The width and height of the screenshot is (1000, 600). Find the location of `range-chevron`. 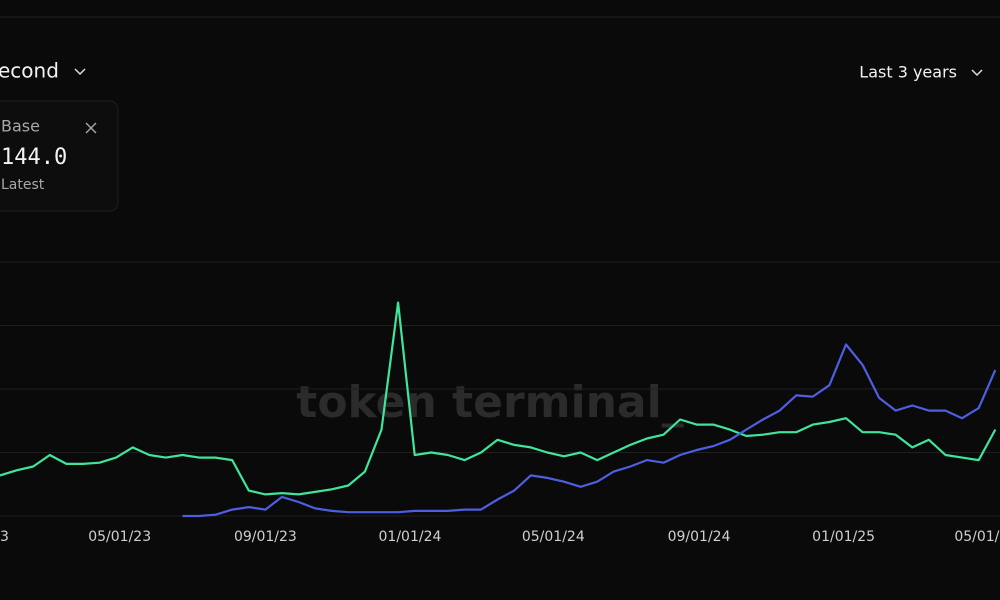

range-chevron is located at coordinates (977, 73).